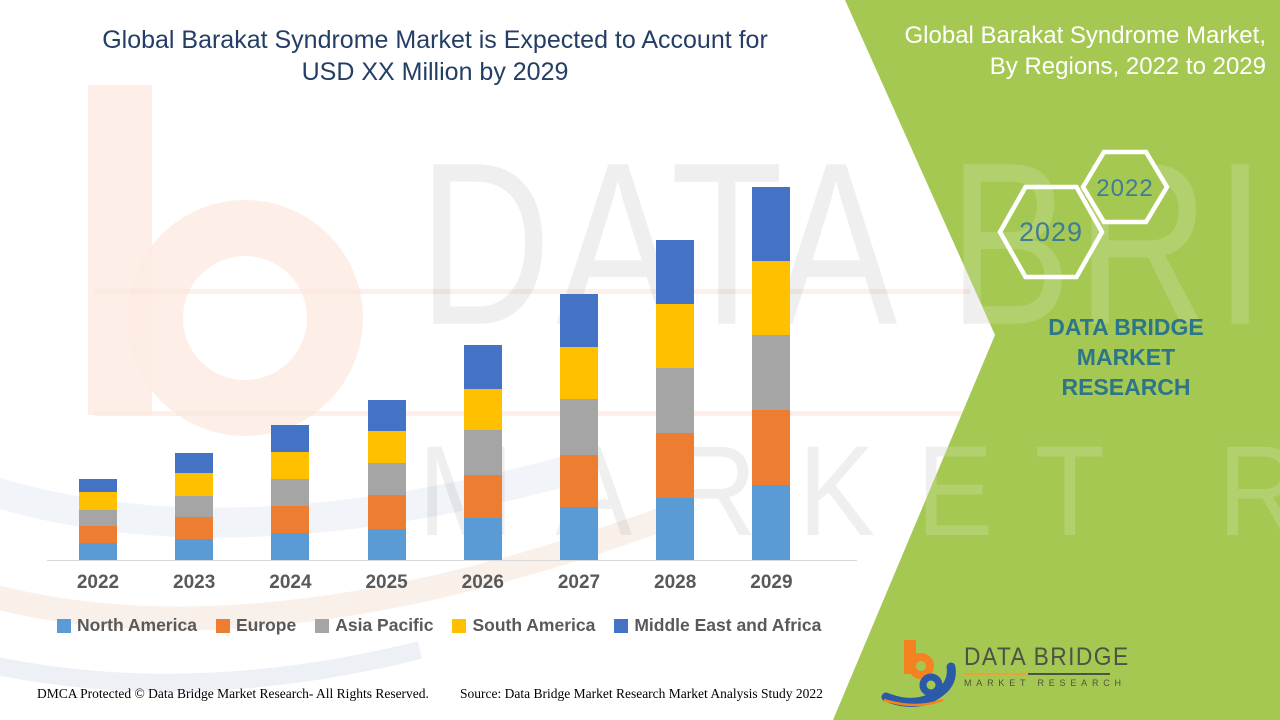 Image resolution: width=1280 pixels, height=720 pixels. I want to click on legend-label-north-america: North America, so click(137, 625).